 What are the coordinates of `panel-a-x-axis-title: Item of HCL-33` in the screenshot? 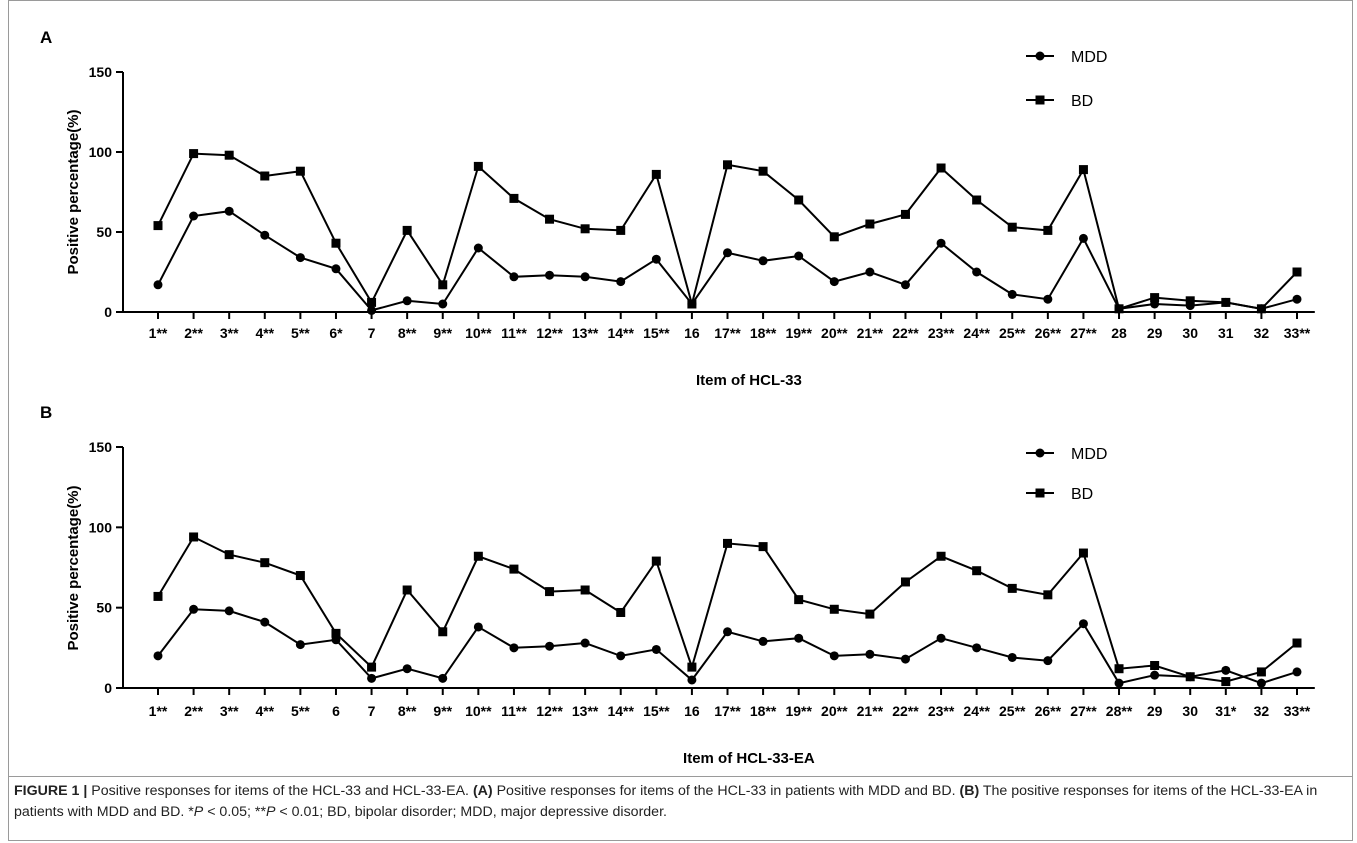 It's located at (749, 380).